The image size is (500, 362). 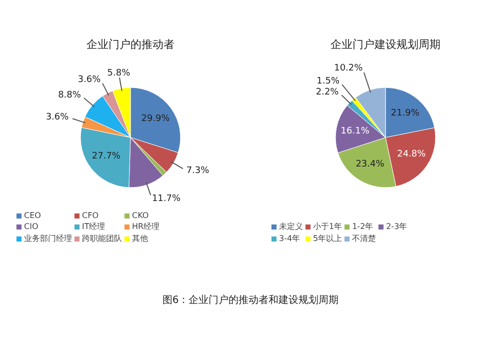 What do you see at coordinates (119, 73) in the screenshot?
I see `data-label: 5.8%` at bounding box center [119, 73].